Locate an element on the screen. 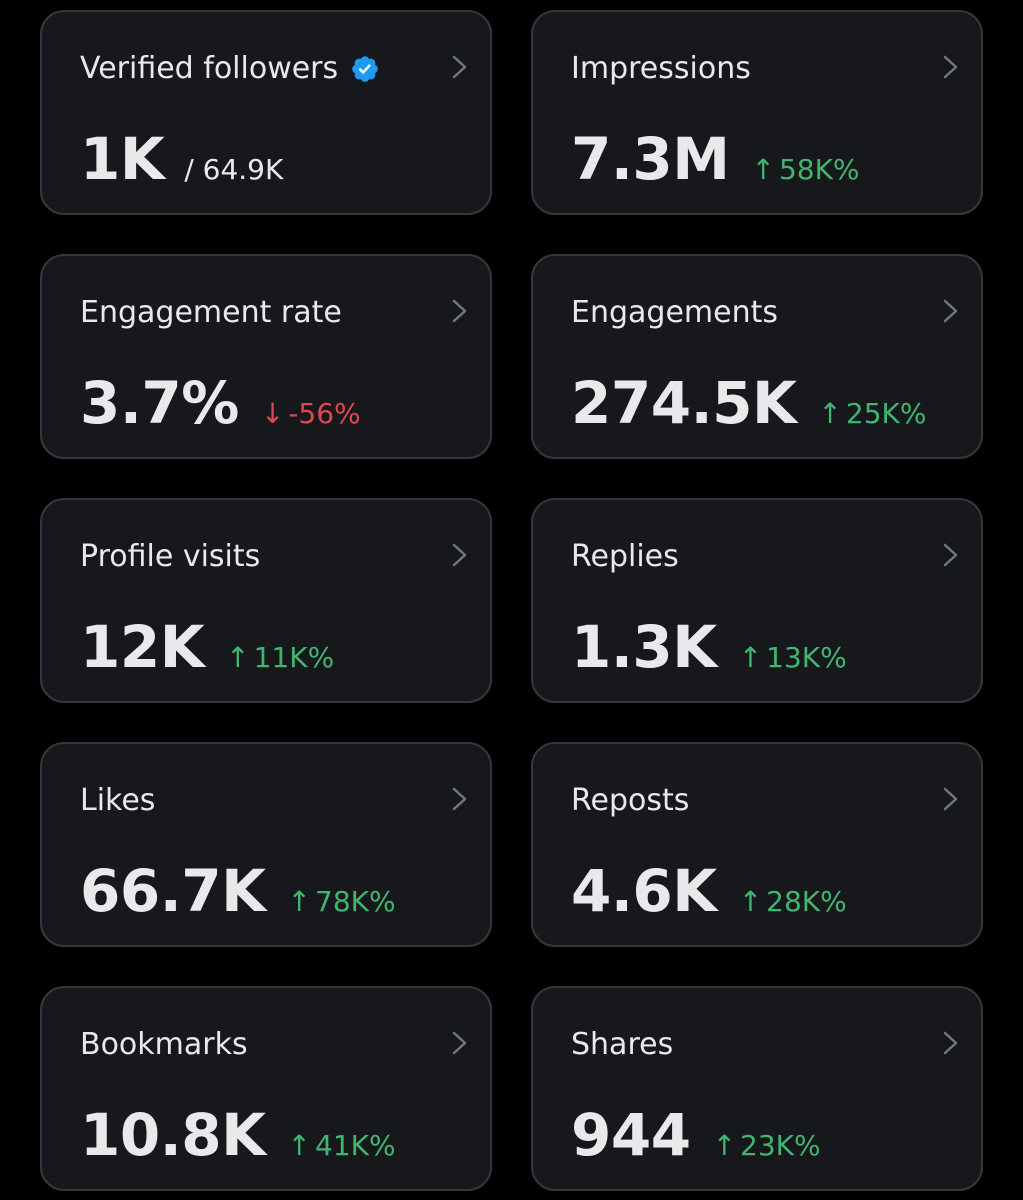 Image resolution: width=1023 pixels, height=1200 pixels. metric-change: ↑ 25K% is located at coordinates (872, 413).